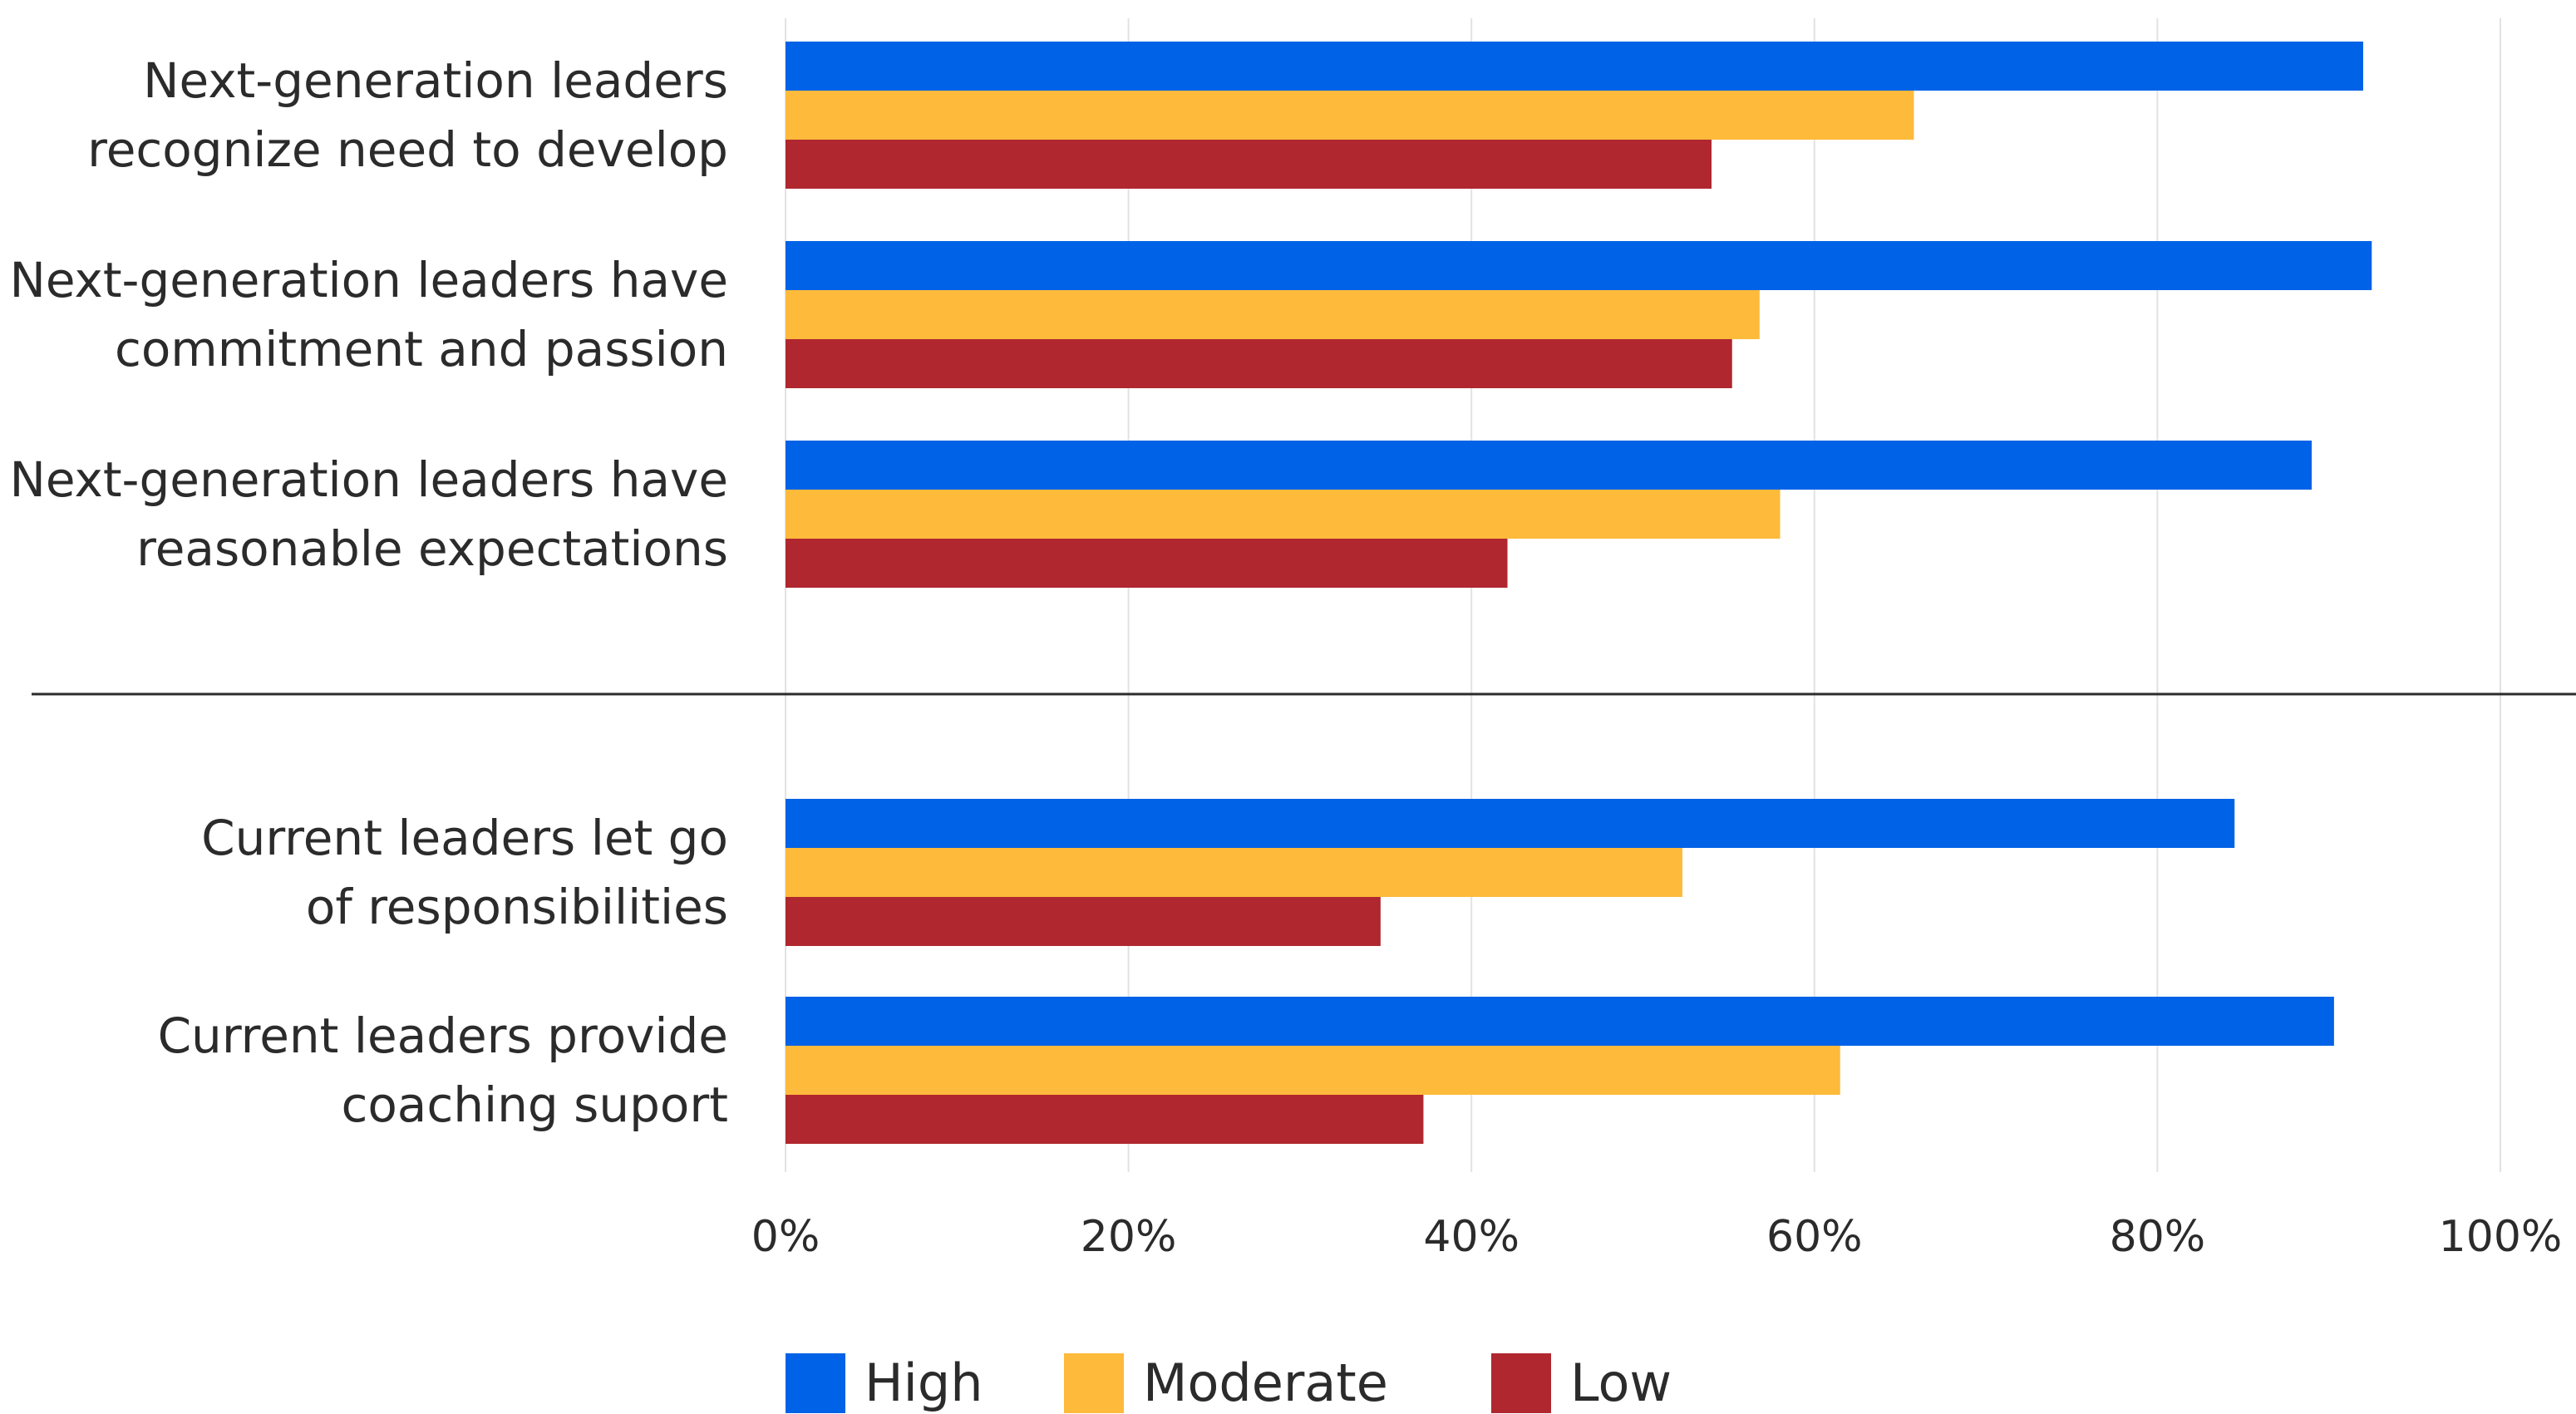  Describe the element at coordinates (432, 548) in the screenshot. I see `category-label: reasonable expectations` at that location.